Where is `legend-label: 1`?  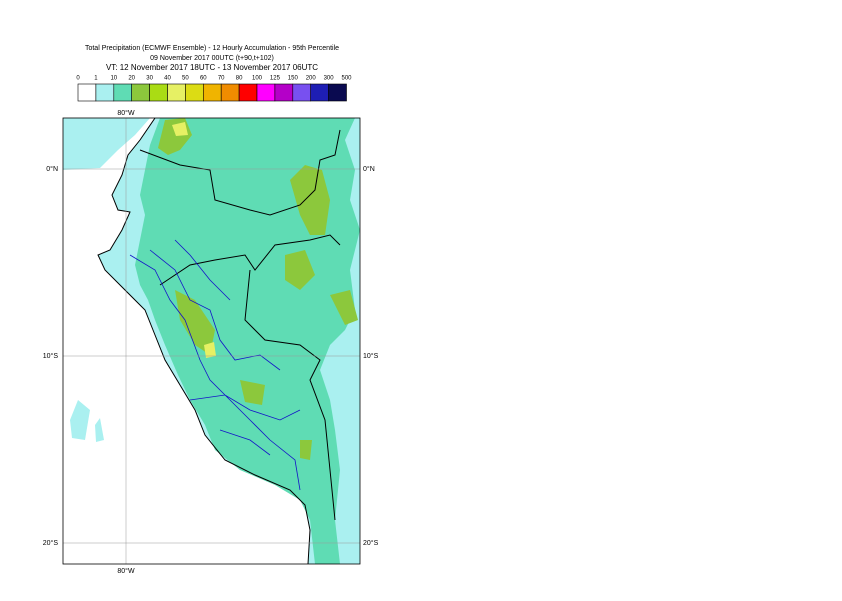 legend-label: 1 is located at coordinates (96, 79).